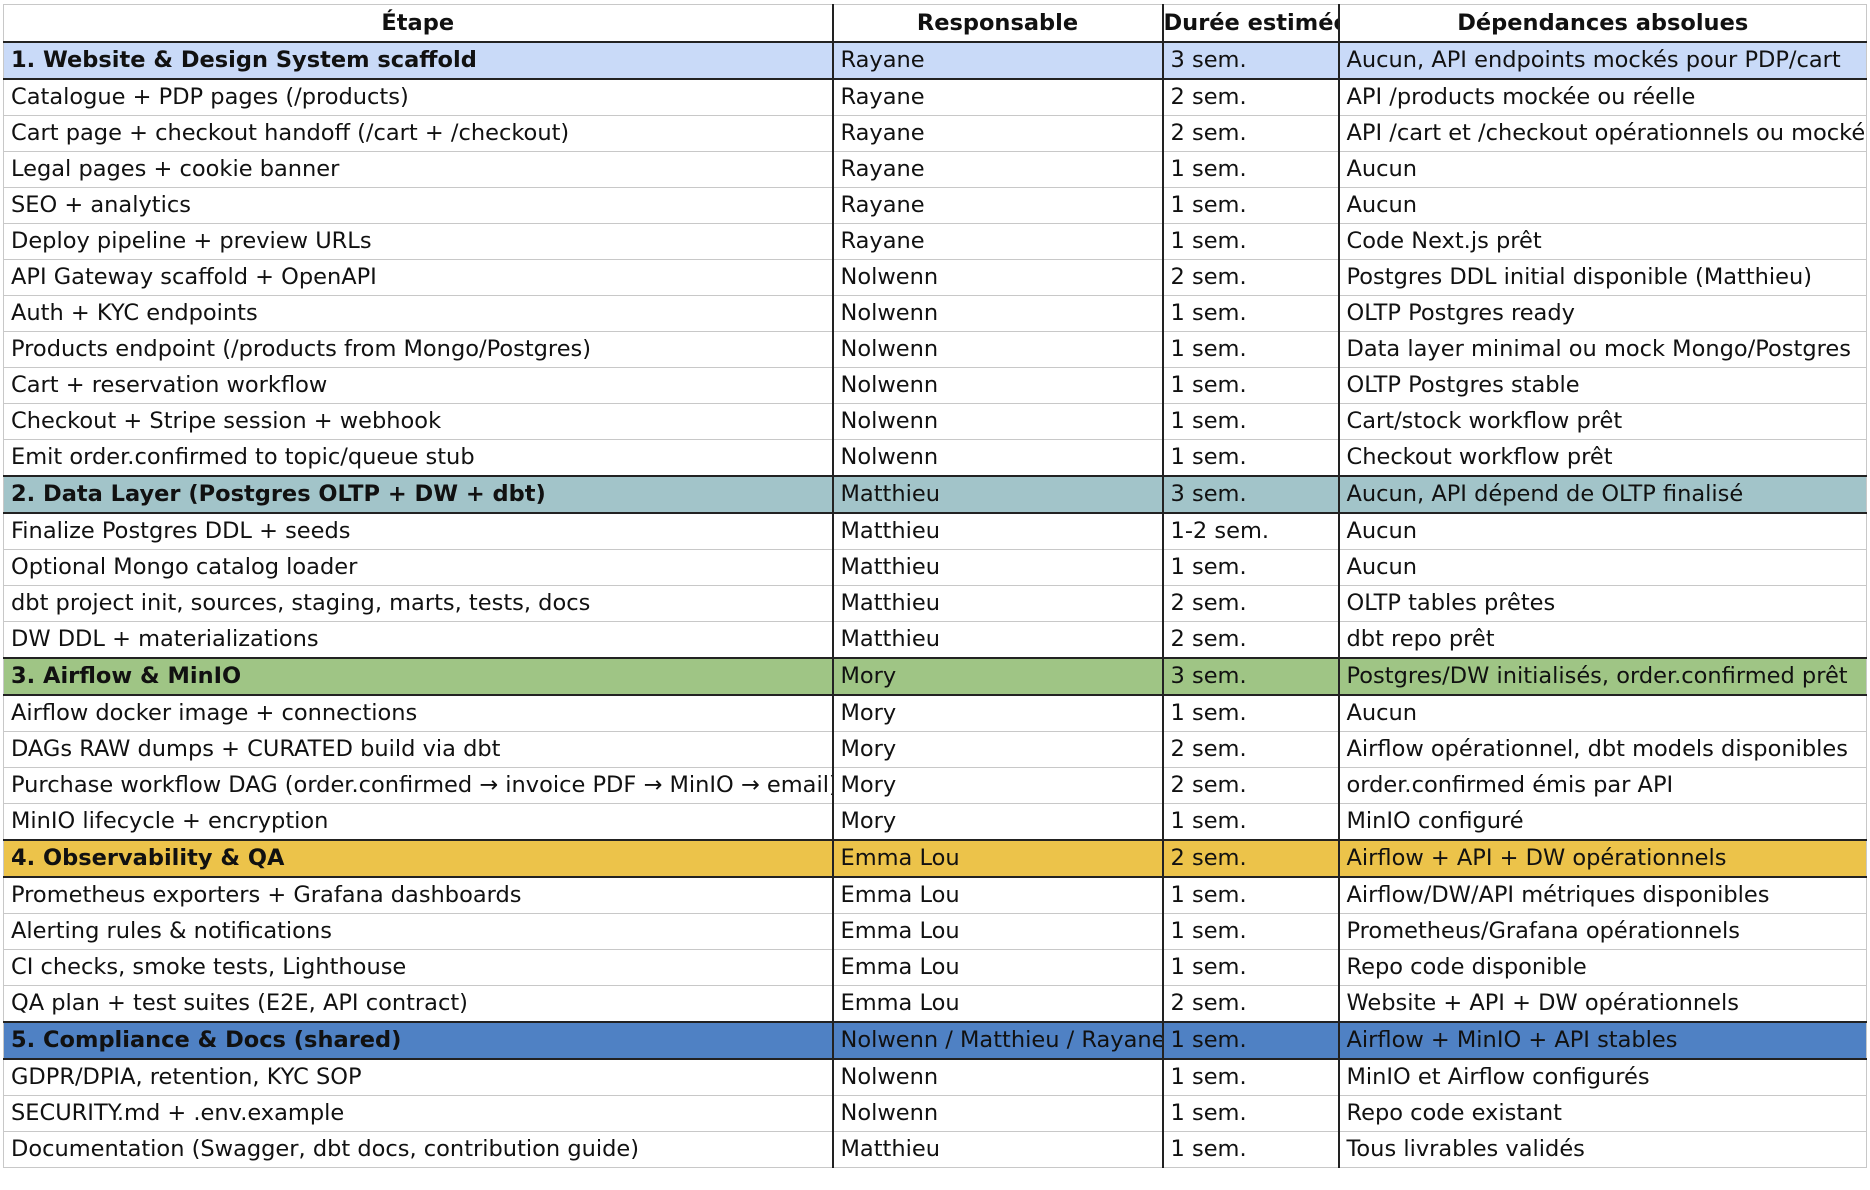 The width and height of the screenshot is (1870, 1190). Describe the element at coordinates (418, 676) in the screenshot. I see `cell-etape: 3. Airflow & MinIO` at that location.